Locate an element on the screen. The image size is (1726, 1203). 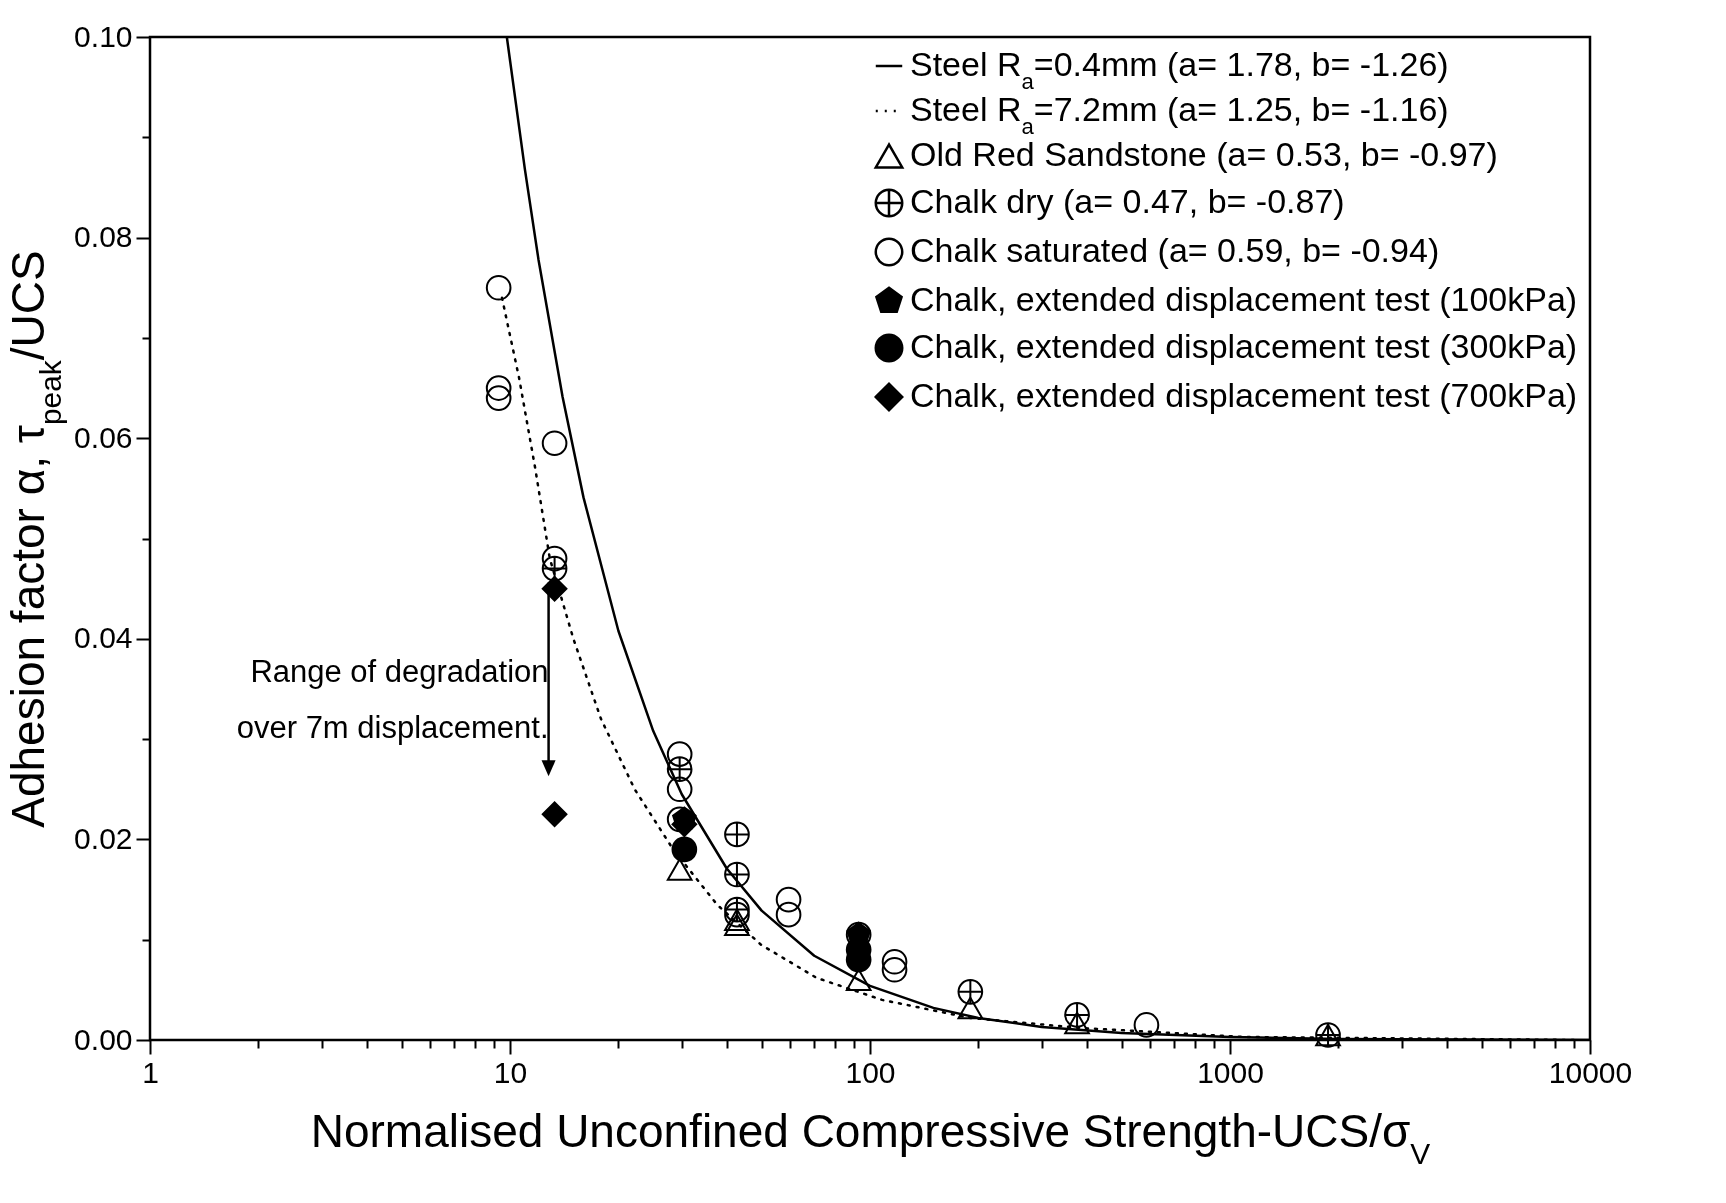
y-tick-label: 0.06 is located at coordinates (103, 437).